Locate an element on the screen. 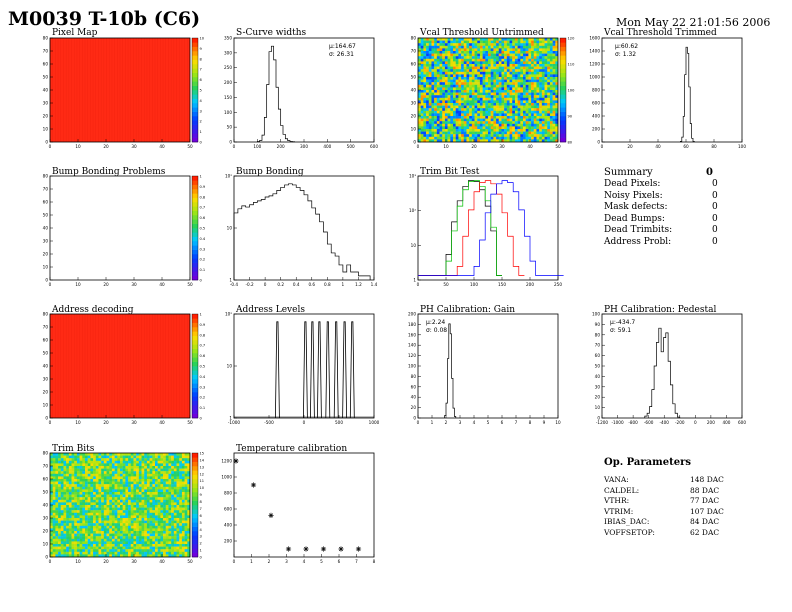 The width and height of the screenshot is (792, 612). trim-series-red is located at coordinates (471, 228).